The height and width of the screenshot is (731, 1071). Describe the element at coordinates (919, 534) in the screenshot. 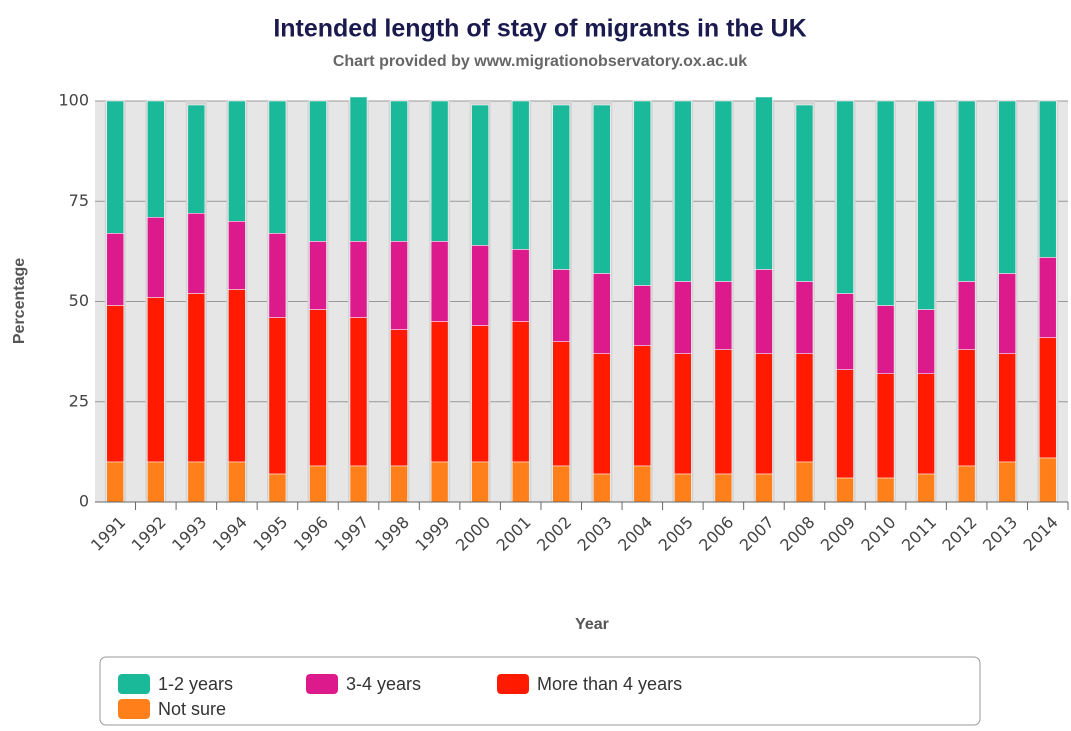

I see `x-tick-label: 2011` at that location.